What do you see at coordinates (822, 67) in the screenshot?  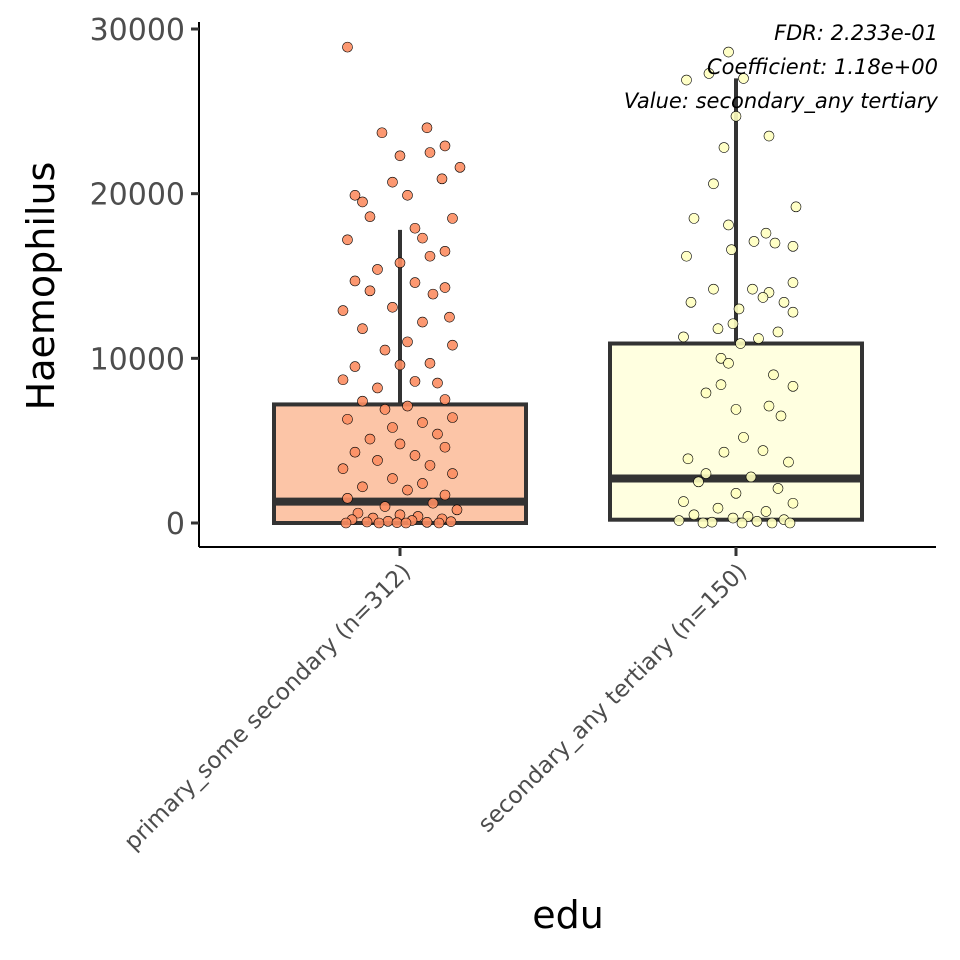 I see `annotation-text: Coefficient: 1.18e+00` at bounding box center [822, 67].